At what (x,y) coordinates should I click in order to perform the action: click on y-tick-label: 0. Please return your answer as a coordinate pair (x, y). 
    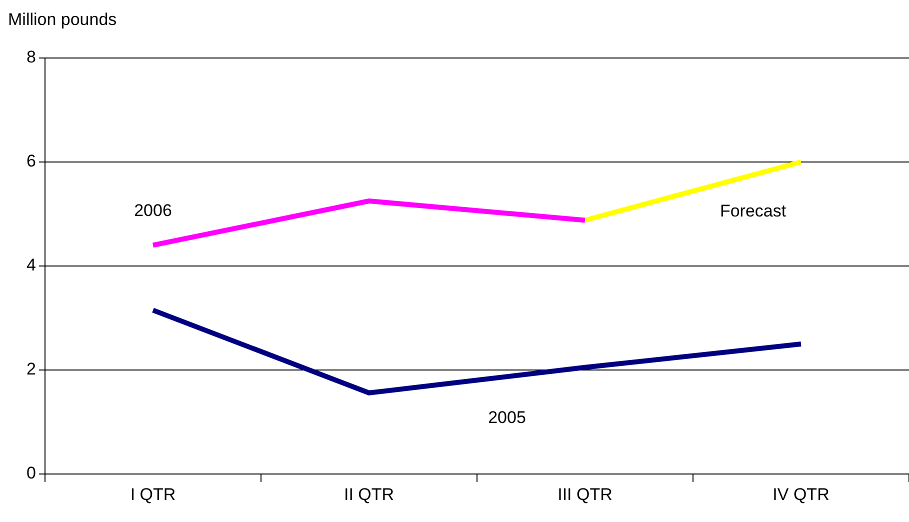
    Looking at the image, I should click on (31, 473).